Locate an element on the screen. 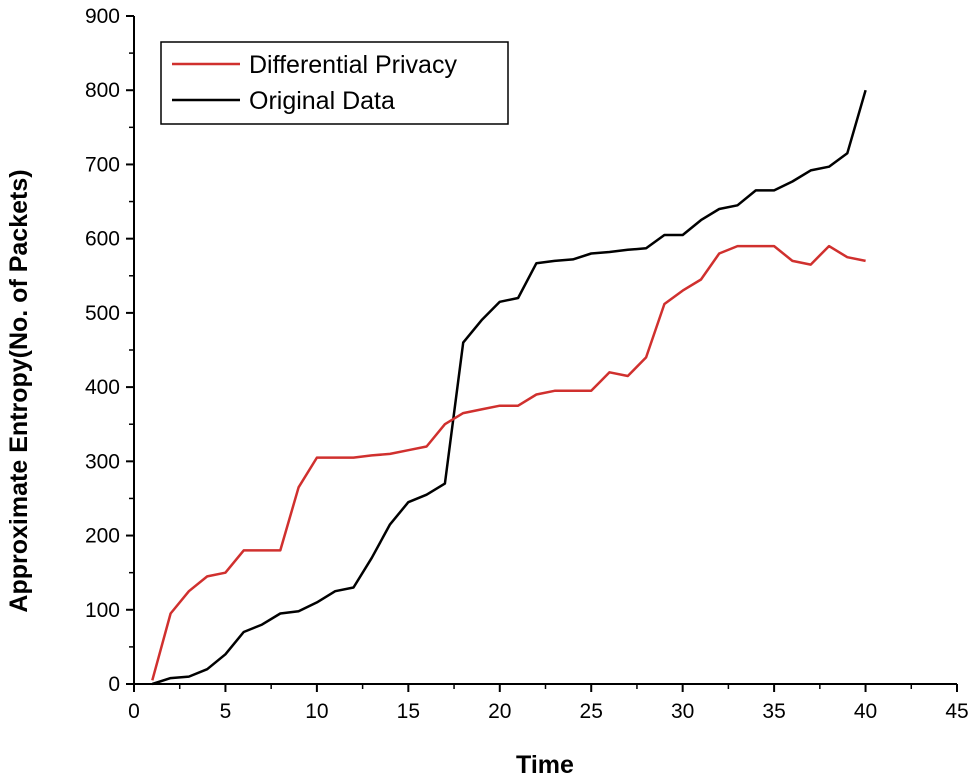  legend: Differential Privacy Original Data is located at coordinates (334, 83).